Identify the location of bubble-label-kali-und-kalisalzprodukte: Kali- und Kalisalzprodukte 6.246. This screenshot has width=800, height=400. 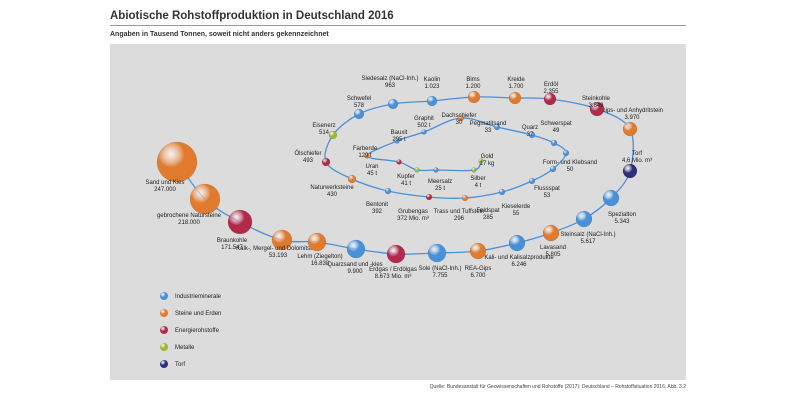
(519, 261).